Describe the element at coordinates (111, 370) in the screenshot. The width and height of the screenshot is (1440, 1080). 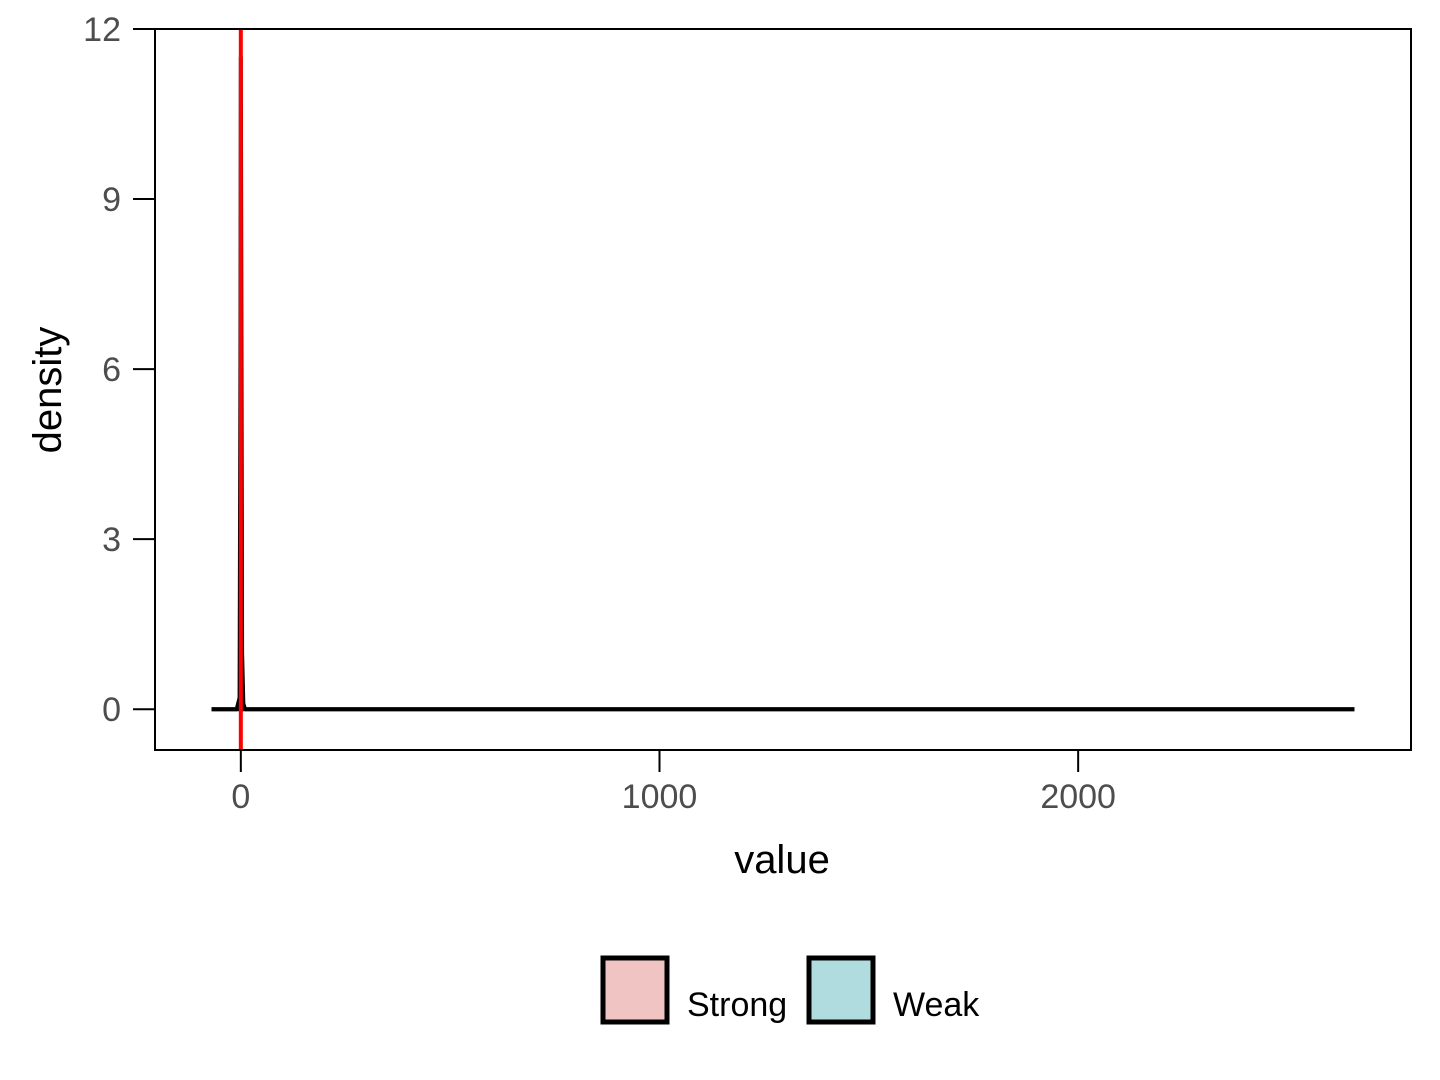
I see `y-tick-label: 6` at that location.